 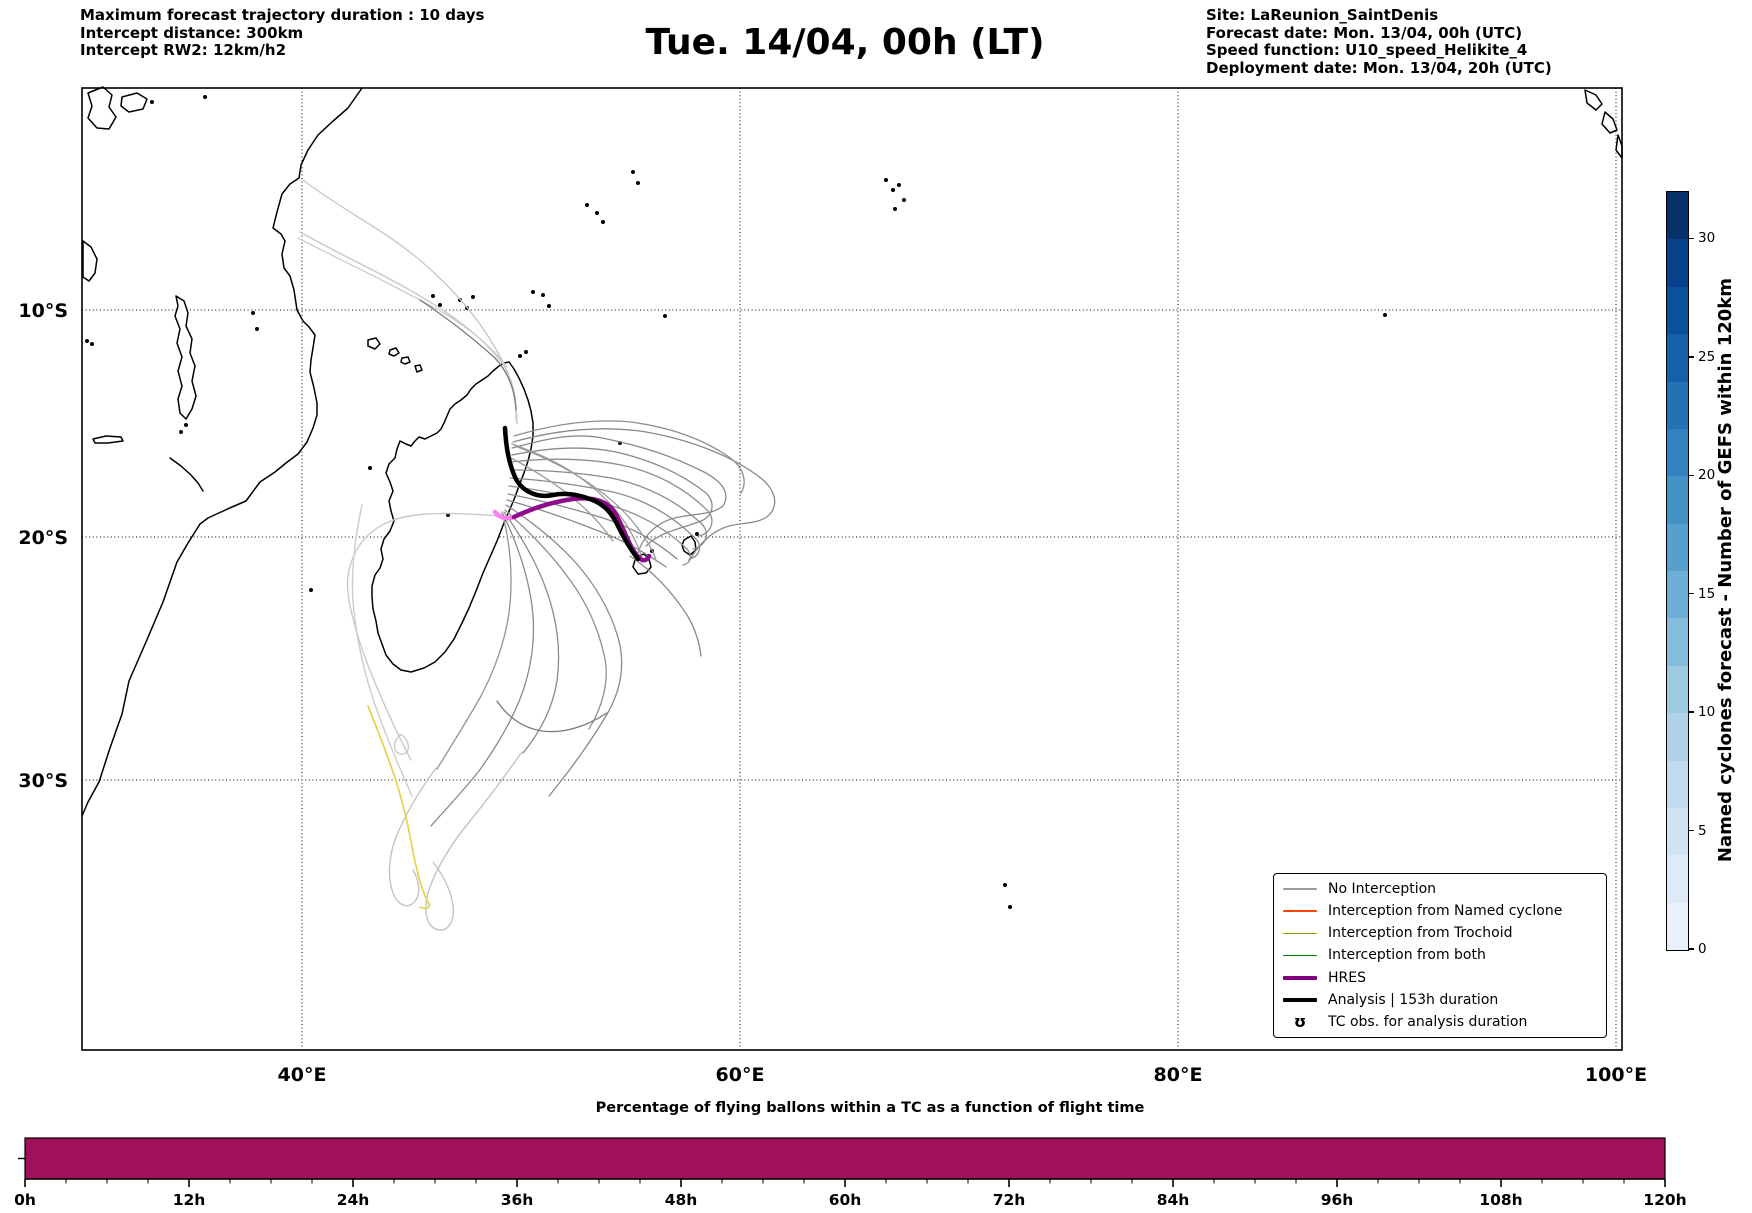 What do you see at coordinates (382, 650) in the screenshot?
I see `trajectory-no-interception-light` at bounding box center [382, 650].